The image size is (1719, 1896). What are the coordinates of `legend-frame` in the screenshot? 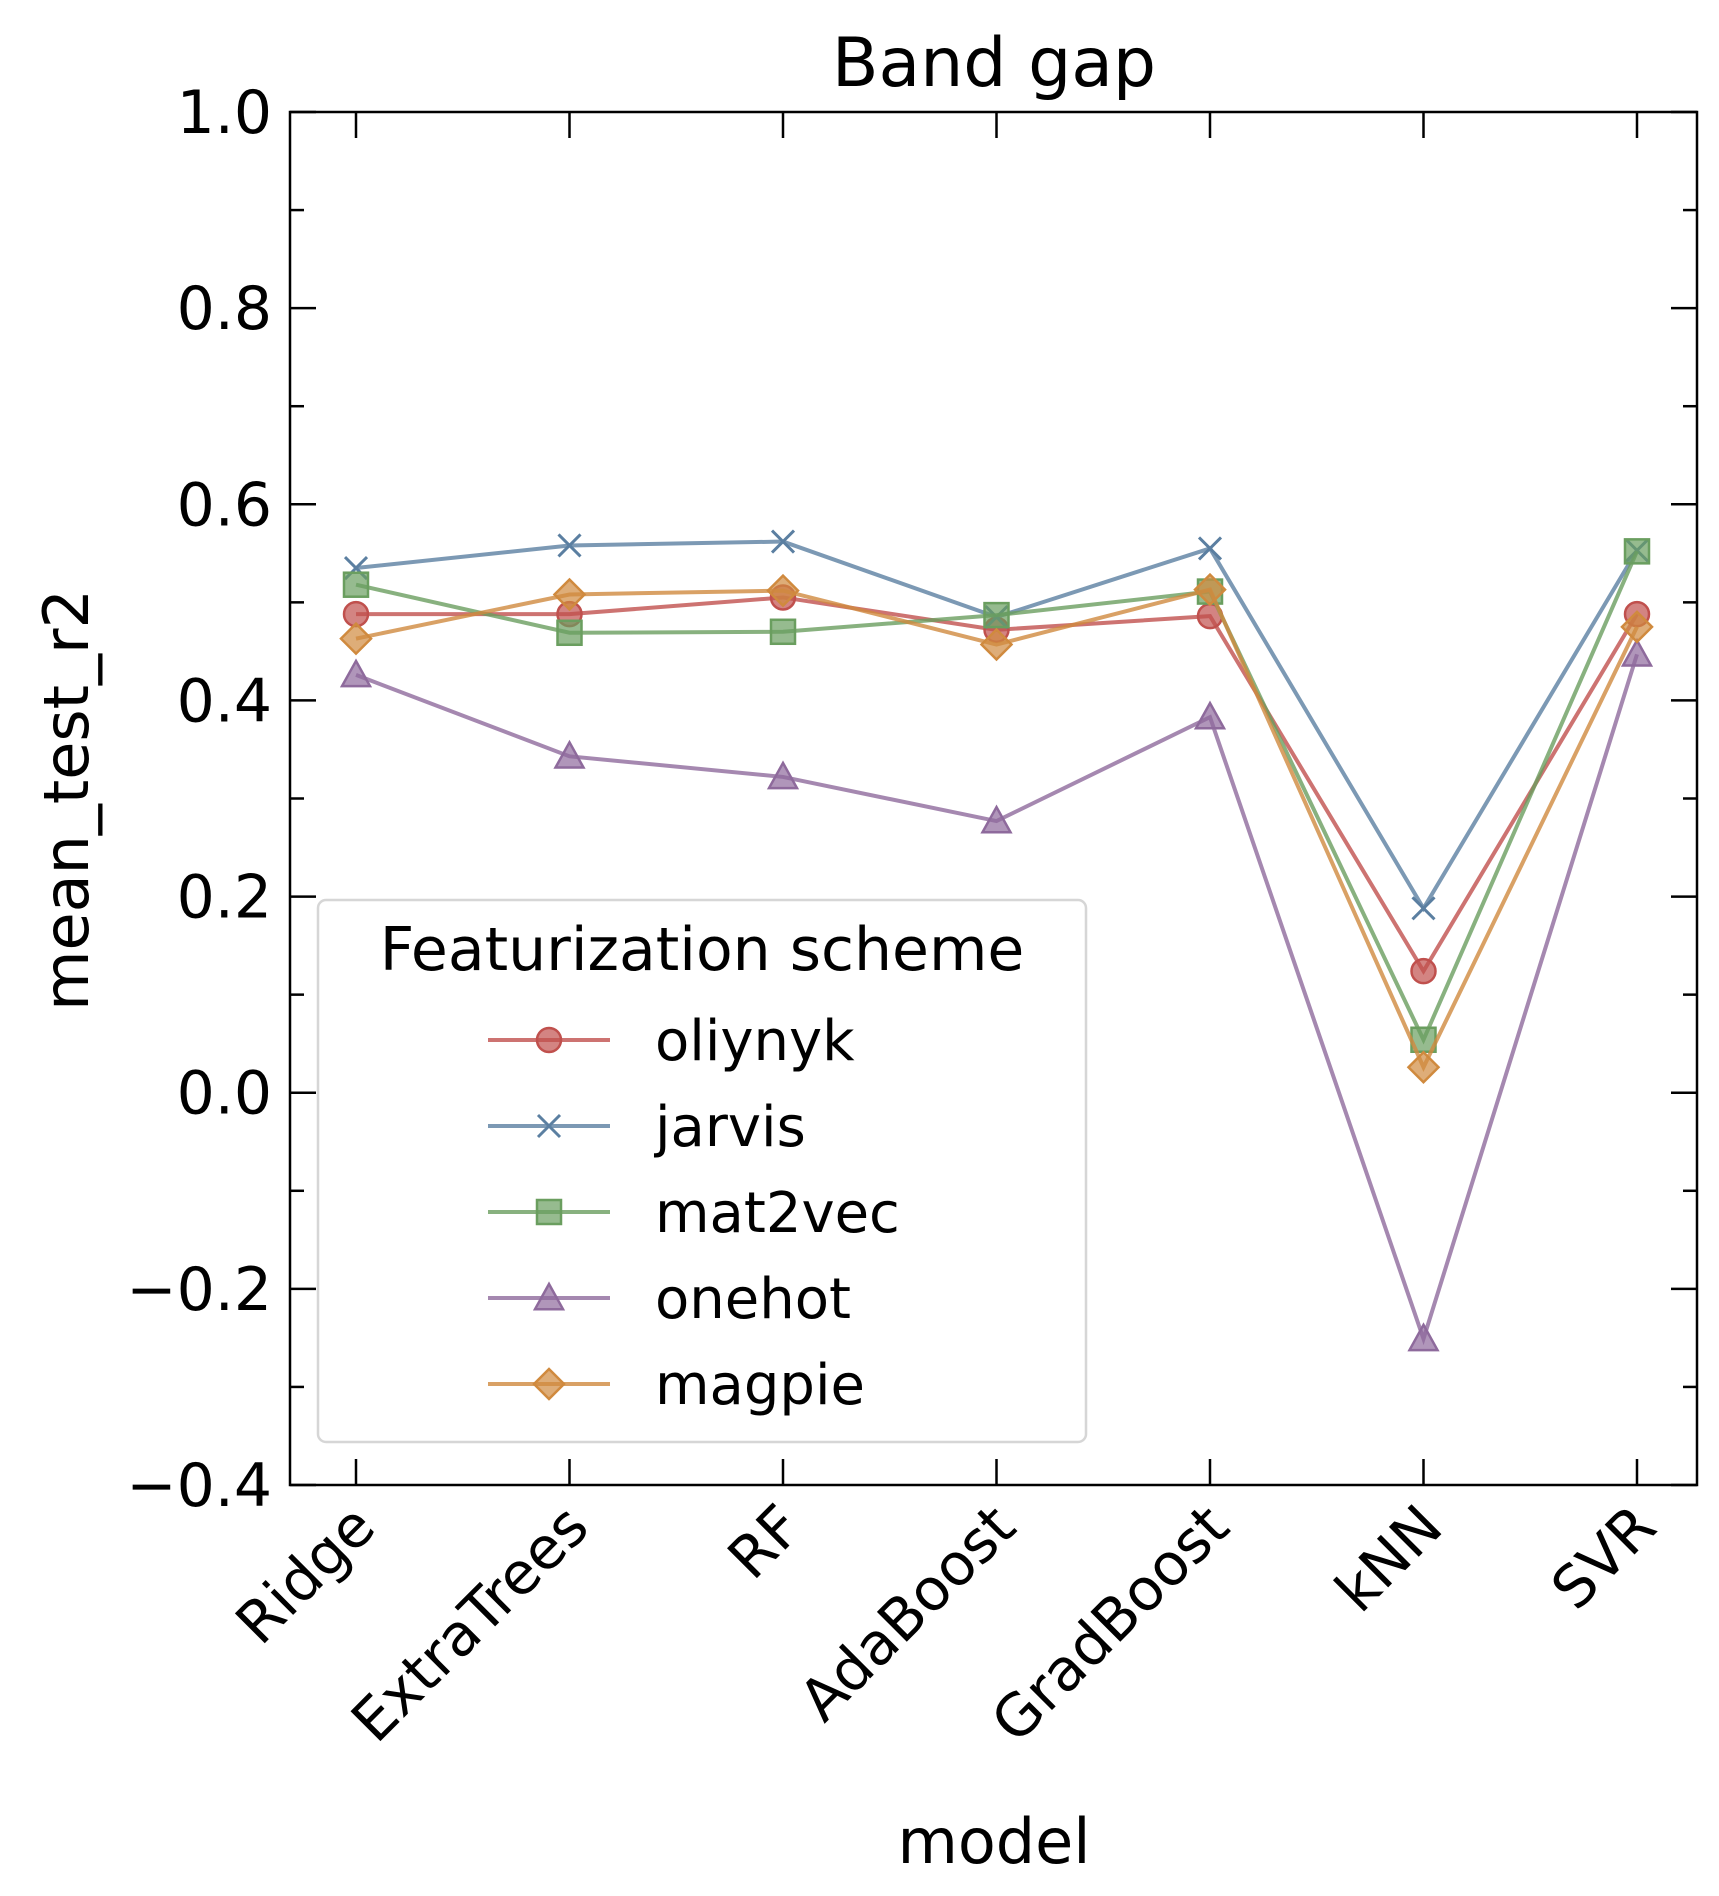 It's located at (702, 1171).